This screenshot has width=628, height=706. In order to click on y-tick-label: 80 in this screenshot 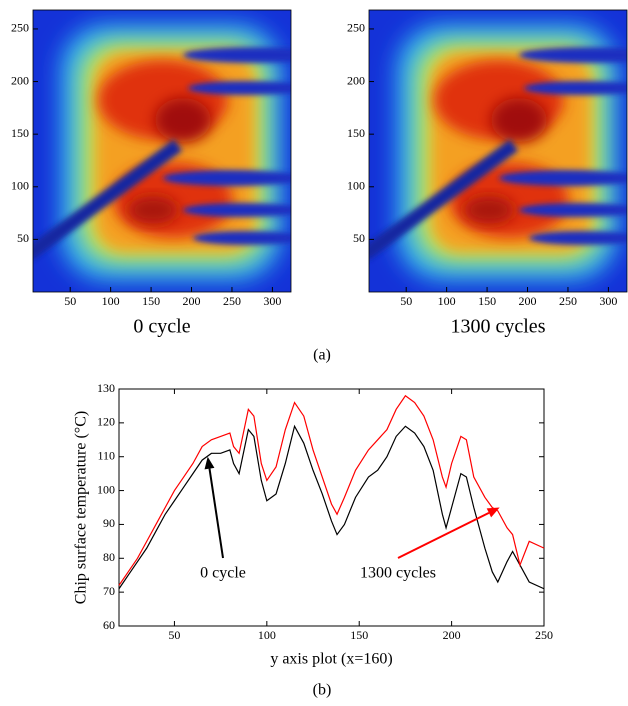, I will do `click(109, 557)`.